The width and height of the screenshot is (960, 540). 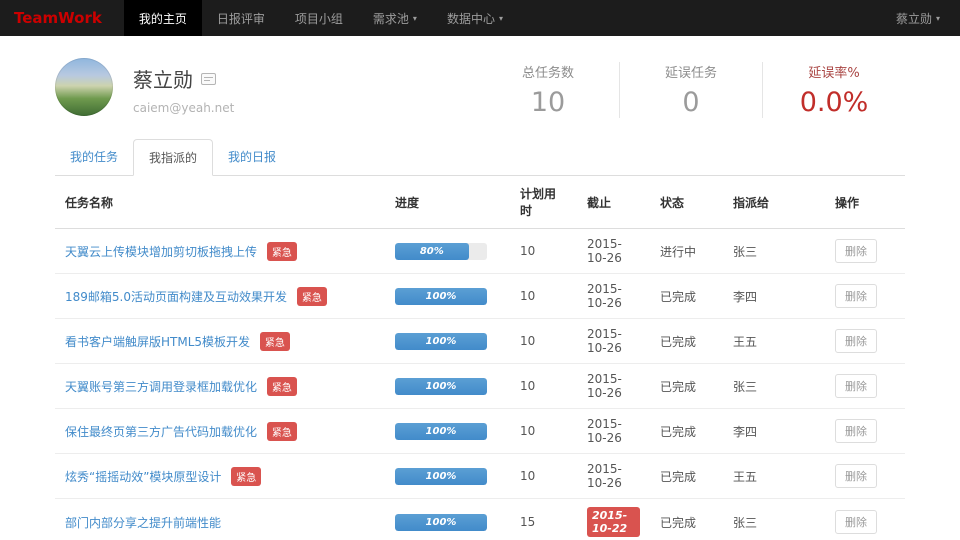 I want to click on nav-item: 数据中心 ▾, so click(x=474, y=18).